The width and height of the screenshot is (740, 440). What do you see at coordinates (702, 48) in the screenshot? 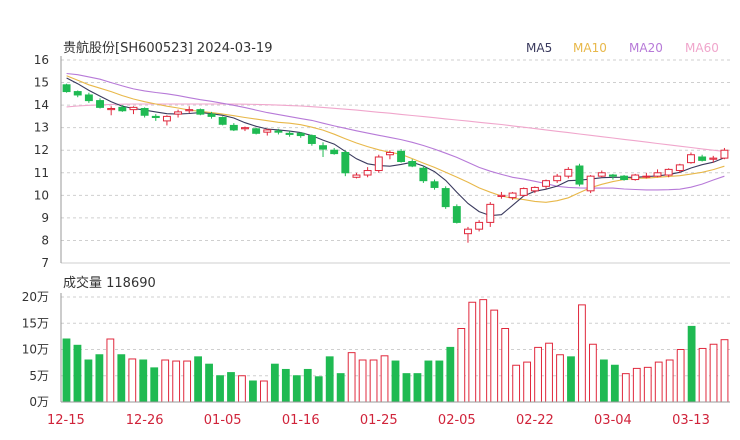
I see `legend-ma60: MA60` at bounding box center [702, 48].